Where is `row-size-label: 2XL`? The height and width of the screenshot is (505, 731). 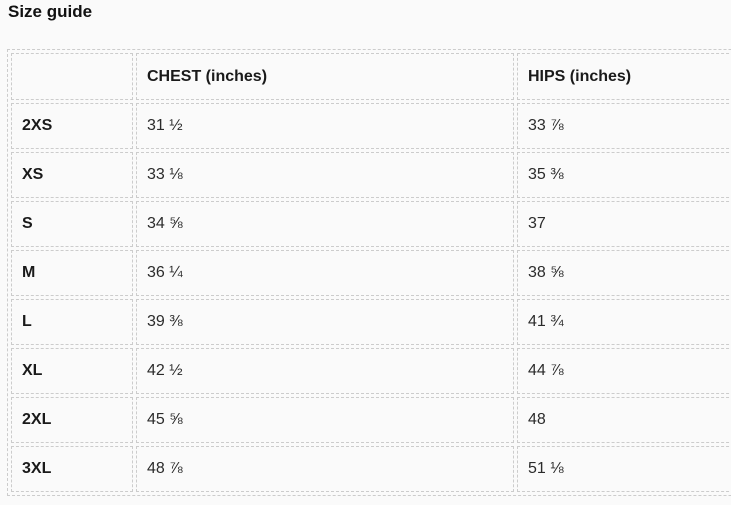
row-size-label: 2XL is located at coordinates (72, 420).